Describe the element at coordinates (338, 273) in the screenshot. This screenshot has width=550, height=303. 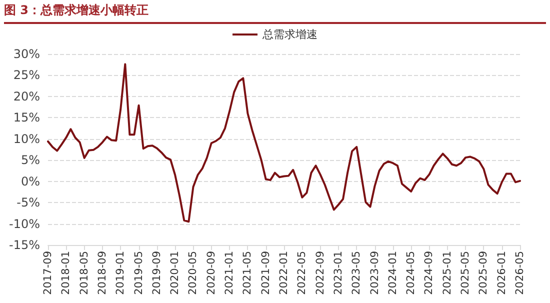
I see `x-tick-label: 2023-01` at that location.